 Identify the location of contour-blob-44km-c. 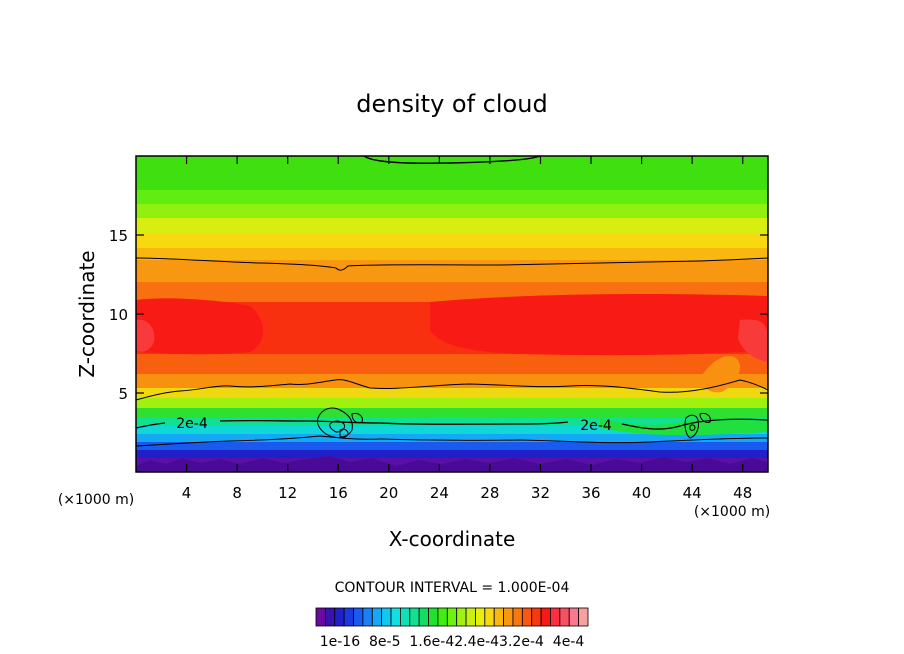
(692, 427).